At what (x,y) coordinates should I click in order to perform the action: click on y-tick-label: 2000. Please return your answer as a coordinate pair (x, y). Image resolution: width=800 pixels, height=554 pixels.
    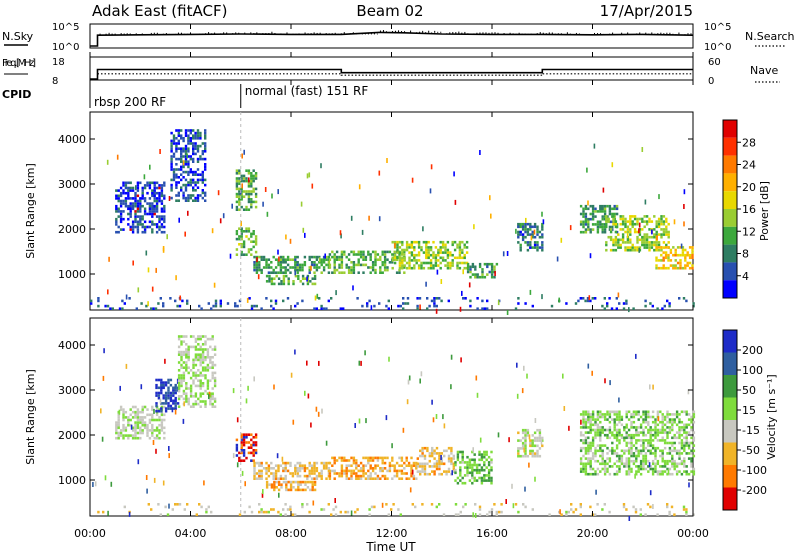
    Looking at the image, I should click on (72, 435).